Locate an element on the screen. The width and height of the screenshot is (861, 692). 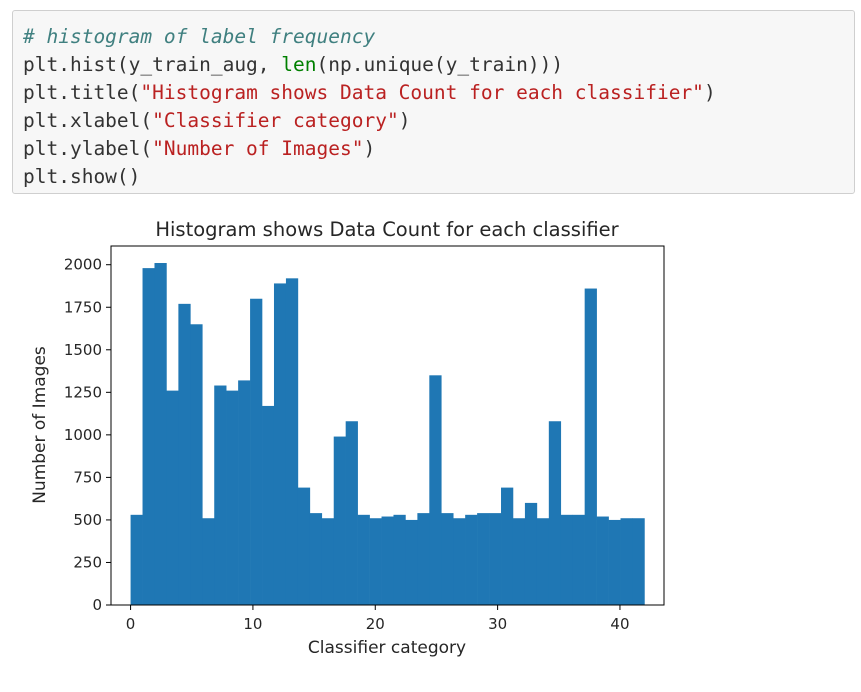
x-tick-label: 40 is located at coordinates (619, 624).